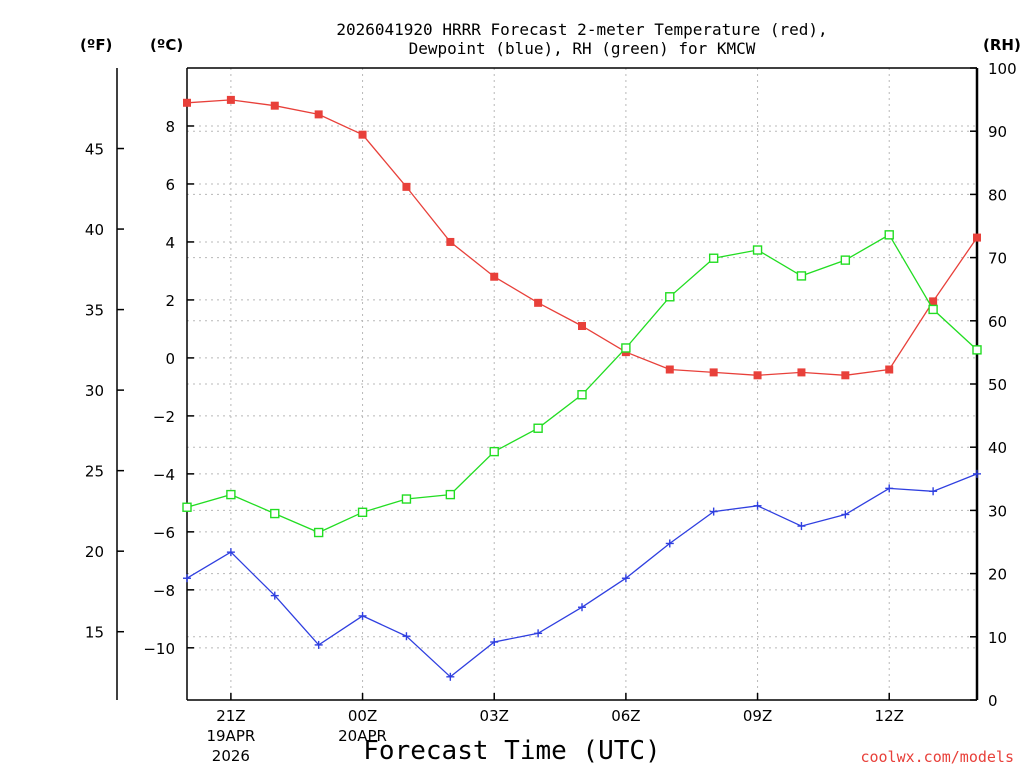  Describe the element at coordinates (362, 736) in the screenshot. I see `x-tick-date-label: 20APR` at that location.